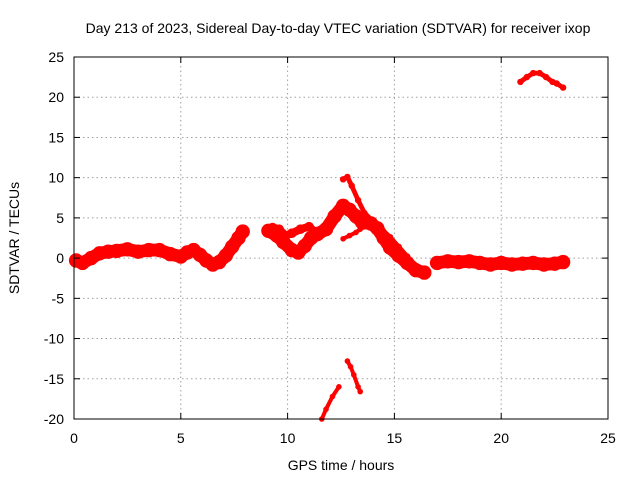 The height and width of the screenshot is (480, 640). I want to click on y-tick-label: 0, so click(60, 258).